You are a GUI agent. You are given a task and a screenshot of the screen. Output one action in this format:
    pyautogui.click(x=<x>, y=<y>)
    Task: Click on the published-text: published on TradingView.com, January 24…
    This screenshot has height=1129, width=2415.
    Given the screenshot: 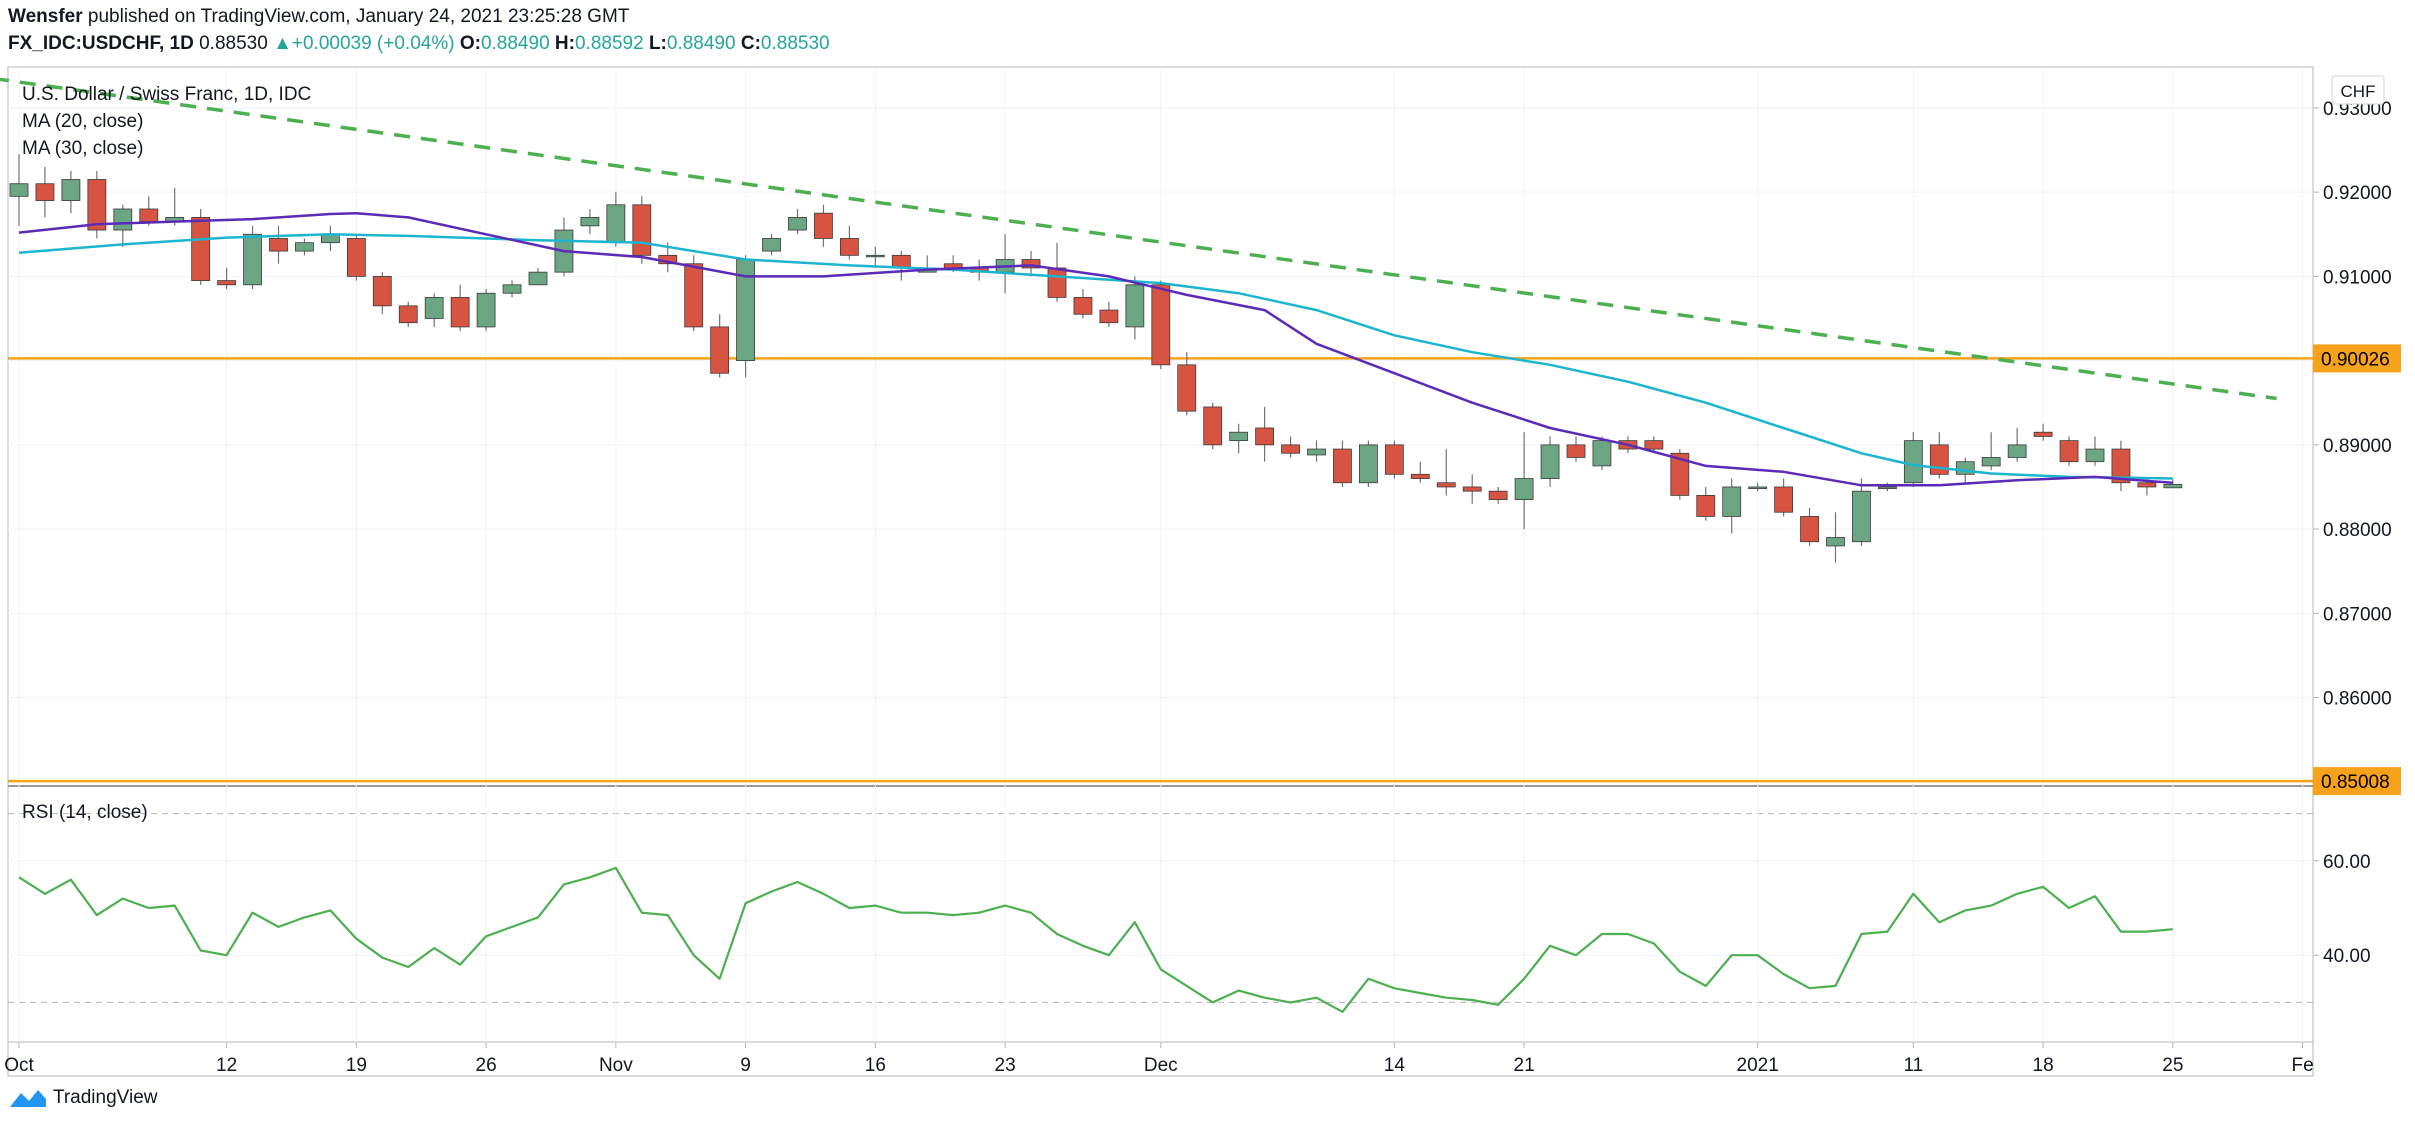 What is the action you would take?
    pyautogui.click(x=358, y=16)
    